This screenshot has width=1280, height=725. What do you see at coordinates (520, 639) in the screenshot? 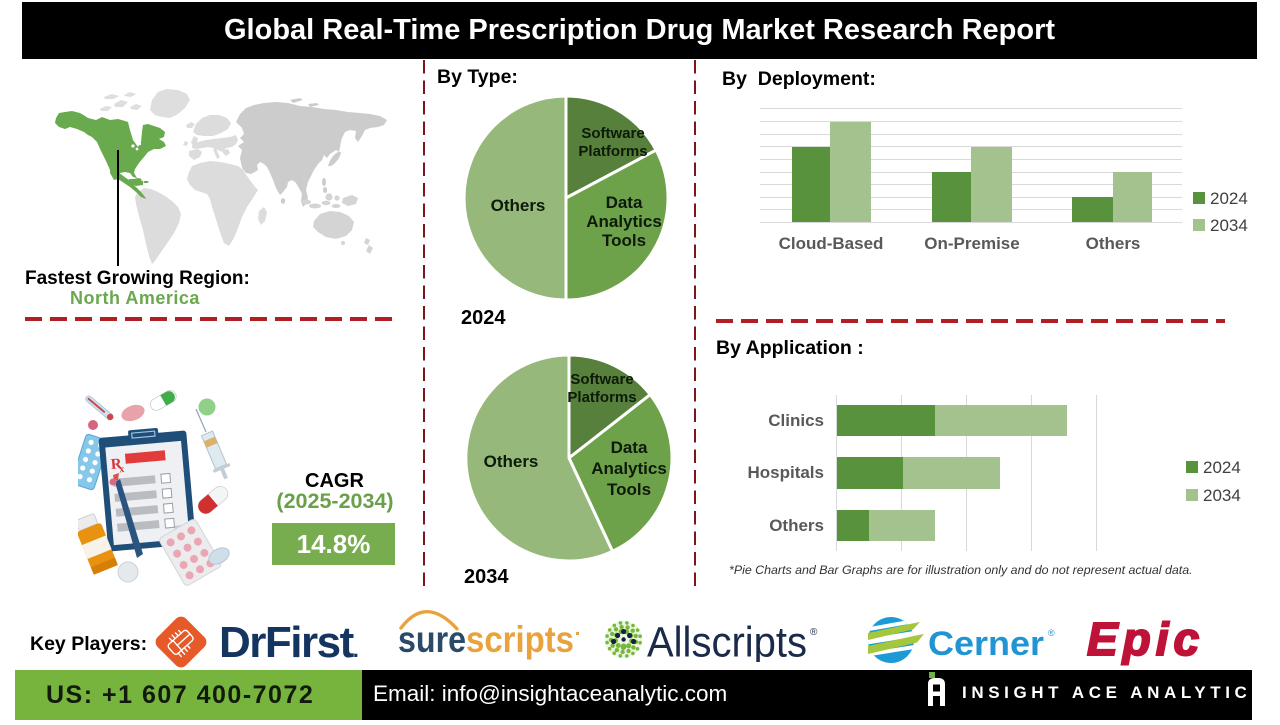
I see `svg-text: scripts` at bounding box center [520, 639].